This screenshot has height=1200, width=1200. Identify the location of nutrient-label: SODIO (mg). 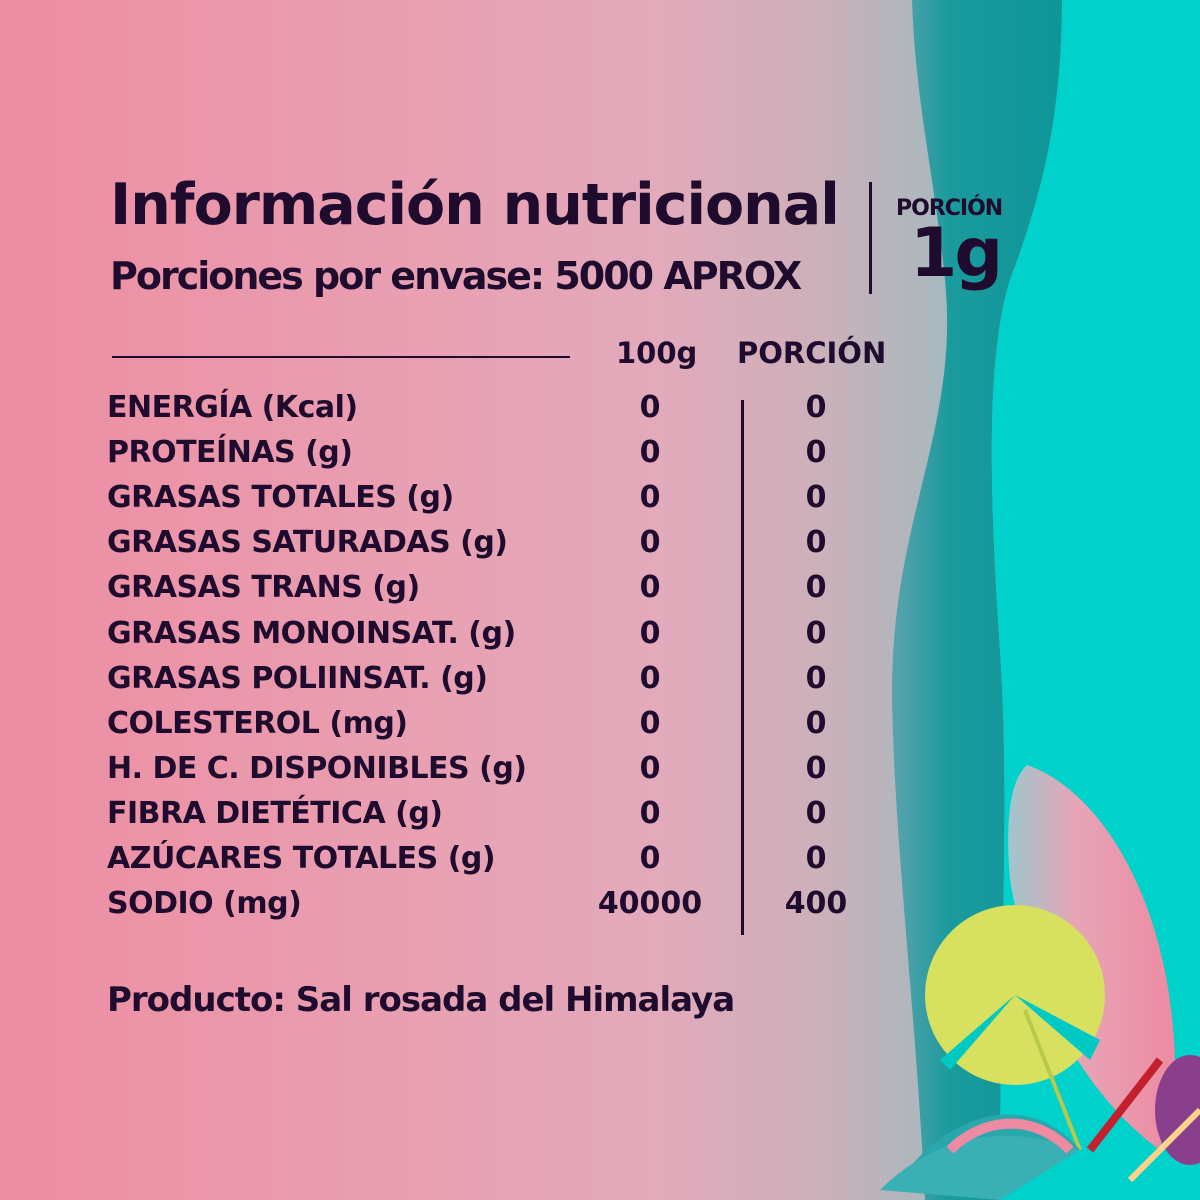
(204, 904).